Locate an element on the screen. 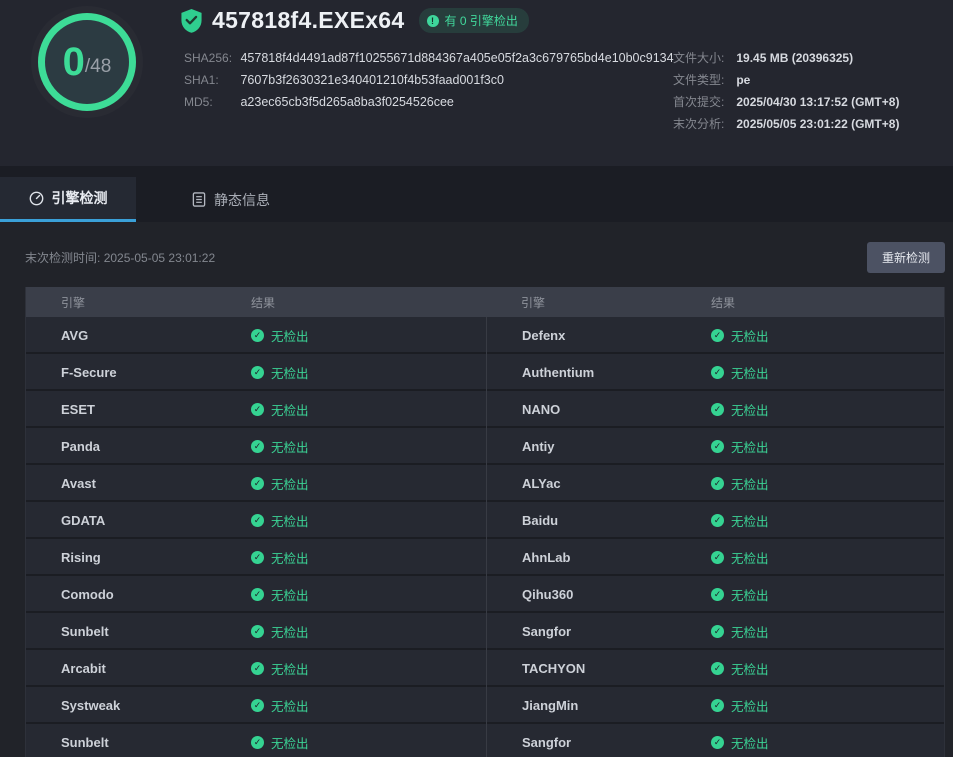 This screenshot has width=953, height=757. sha256-label: SHA256: is located at coordinates (208, 58).